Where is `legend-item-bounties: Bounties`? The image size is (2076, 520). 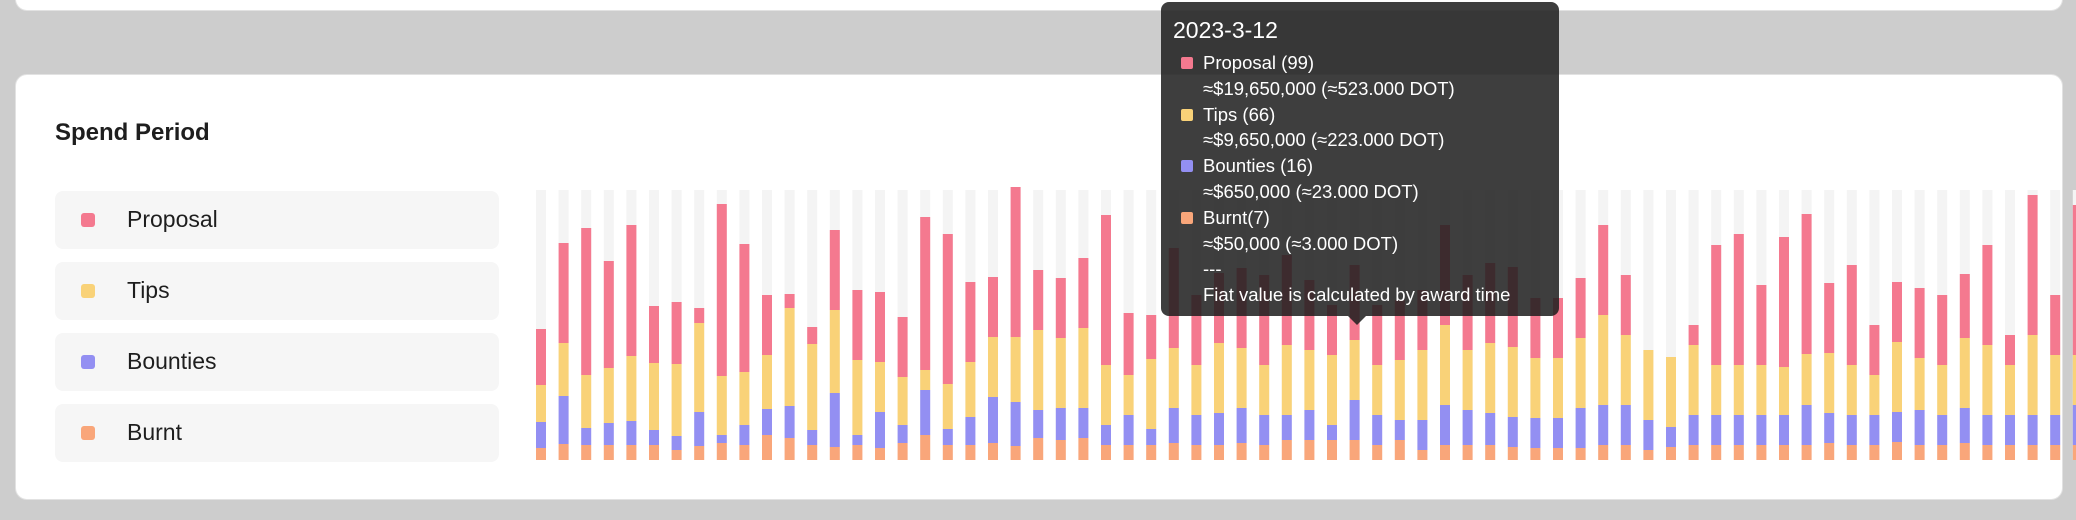
legend-item-bounties: Bounties is located at coordinates (277, 362).